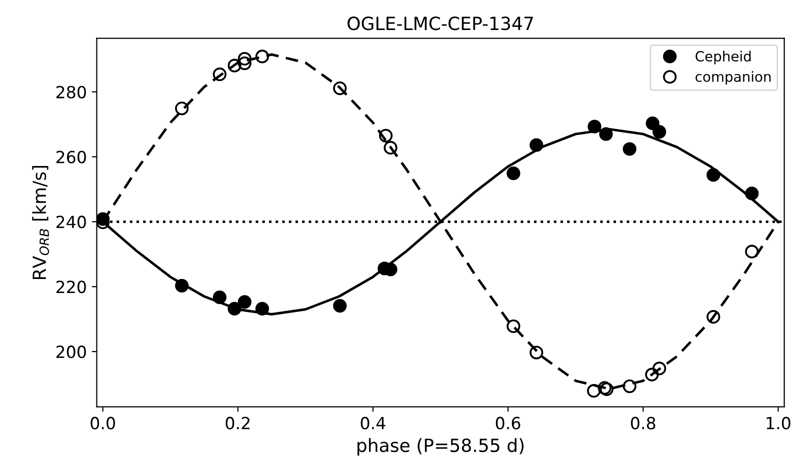 Image resolution: width=793 pixels, height=467 pixels. Describe the element at coordinates (71, 352) in the screenshot. I see `y-tick-label: 200` at that location.